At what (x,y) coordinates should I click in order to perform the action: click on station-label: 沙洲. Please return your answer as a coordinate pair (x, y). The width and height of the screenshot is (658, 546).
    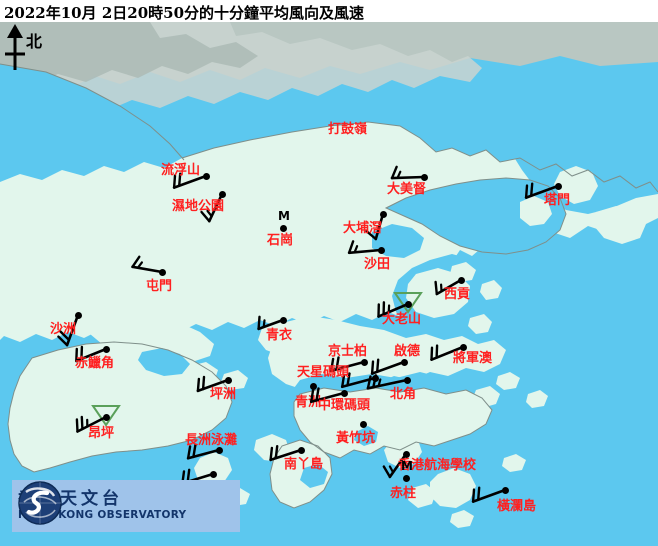
    Looking at the image, I should click on (63, 329).